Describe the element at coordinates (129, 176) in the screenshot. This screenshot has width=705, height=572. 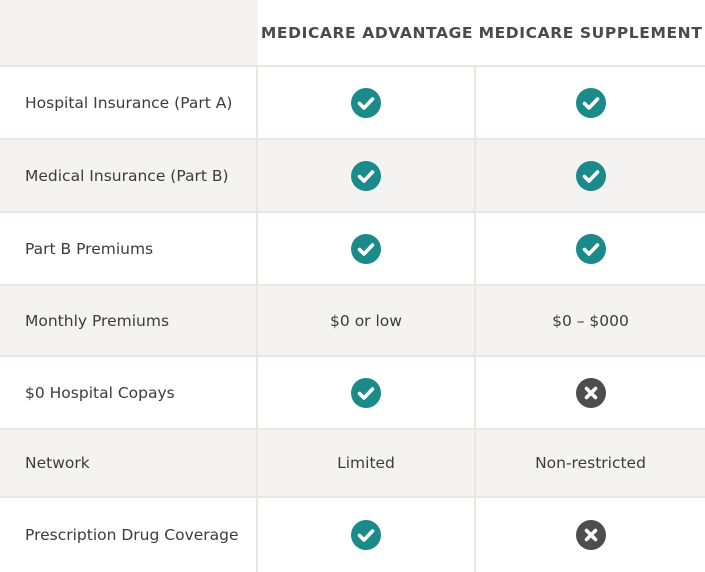
I see `row-label: Medical Insurance (Part B)` at that location.